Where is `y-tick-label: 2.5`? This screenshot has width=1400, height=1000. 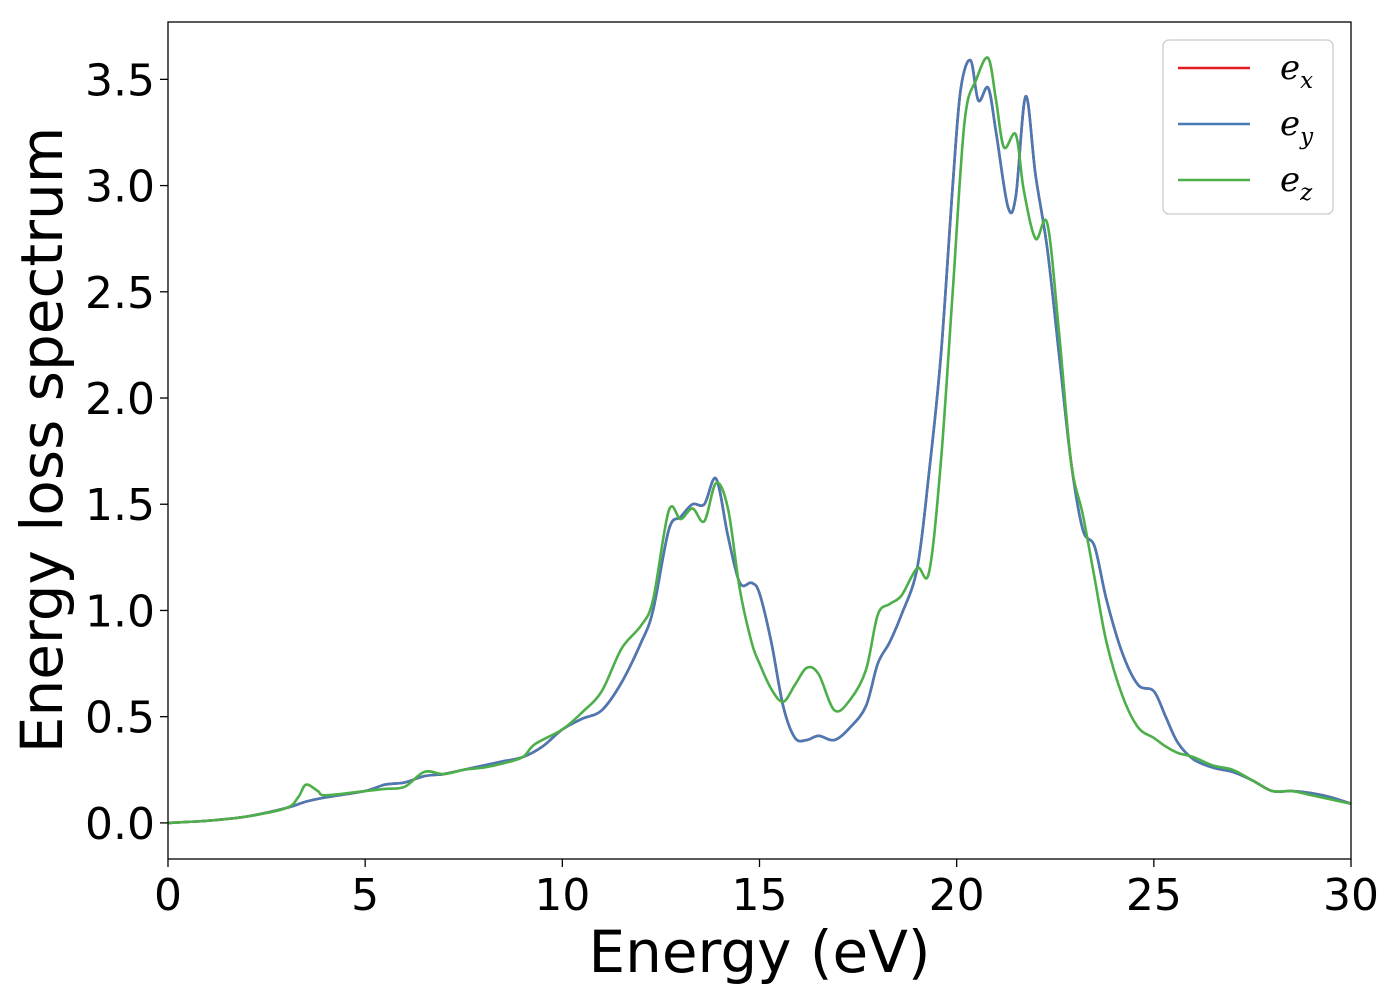 y-tick-label: 2.5 is located at coordinates (120, 293).